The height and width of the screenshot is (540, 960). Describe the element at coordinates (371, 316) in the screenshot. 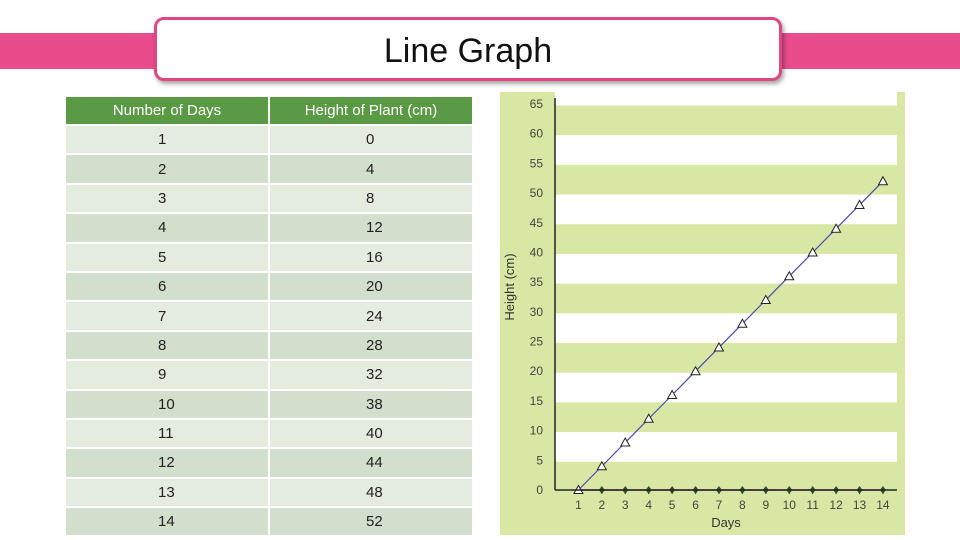

I see `cell-height: 24` at that location.